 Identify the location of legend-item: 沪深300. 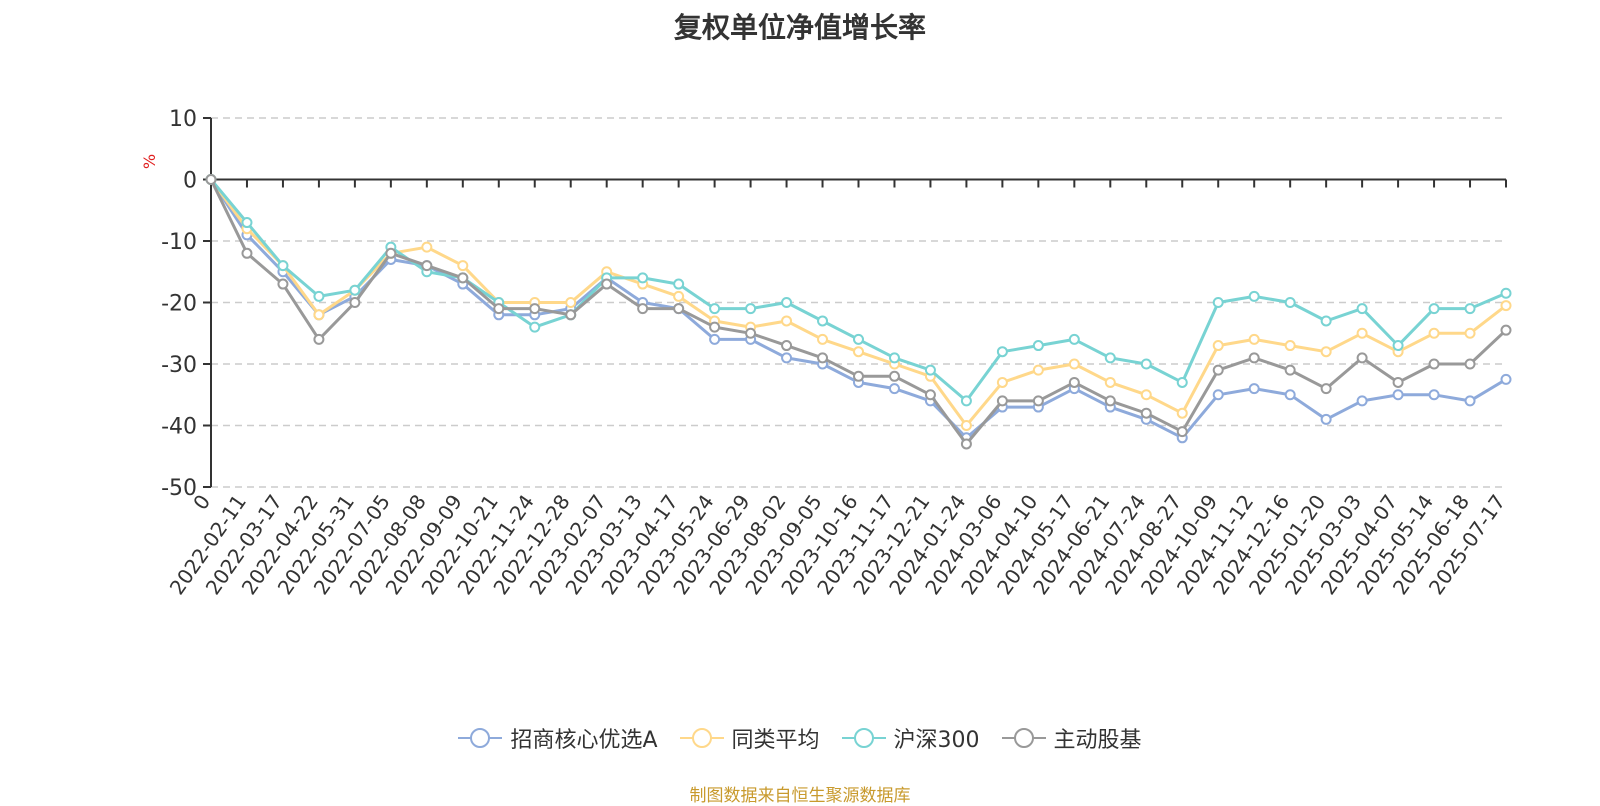
(910, 738).